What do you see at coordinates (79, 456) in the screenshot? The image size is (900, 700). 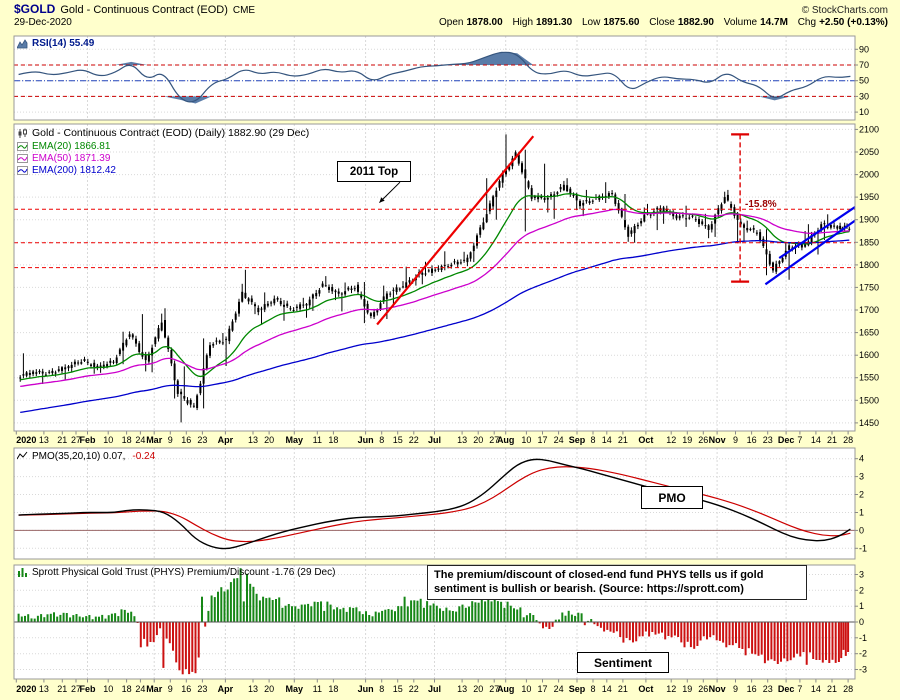 I see `pmo-label-text: PMO(35,20,10) 0.07,` at bounding box center [79, 456].